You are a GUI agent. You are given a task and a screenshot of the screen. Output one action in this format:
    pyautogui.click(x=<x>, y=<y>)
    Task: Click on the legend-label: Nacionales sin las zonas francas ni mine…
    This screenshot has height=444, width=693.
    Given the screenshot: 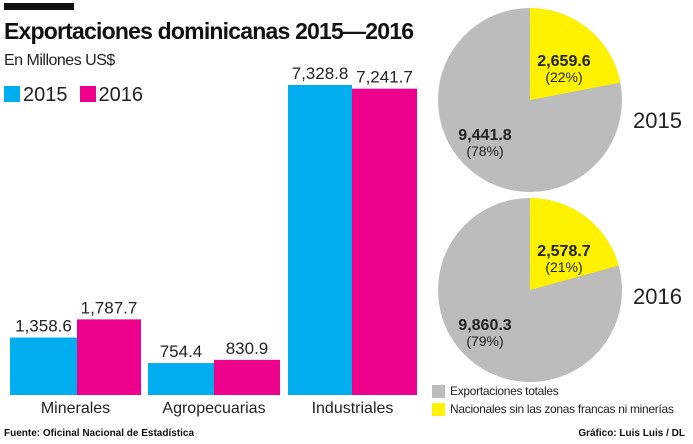 What is the action you would take?
    pyautogui.click(x=562, y=409)
    